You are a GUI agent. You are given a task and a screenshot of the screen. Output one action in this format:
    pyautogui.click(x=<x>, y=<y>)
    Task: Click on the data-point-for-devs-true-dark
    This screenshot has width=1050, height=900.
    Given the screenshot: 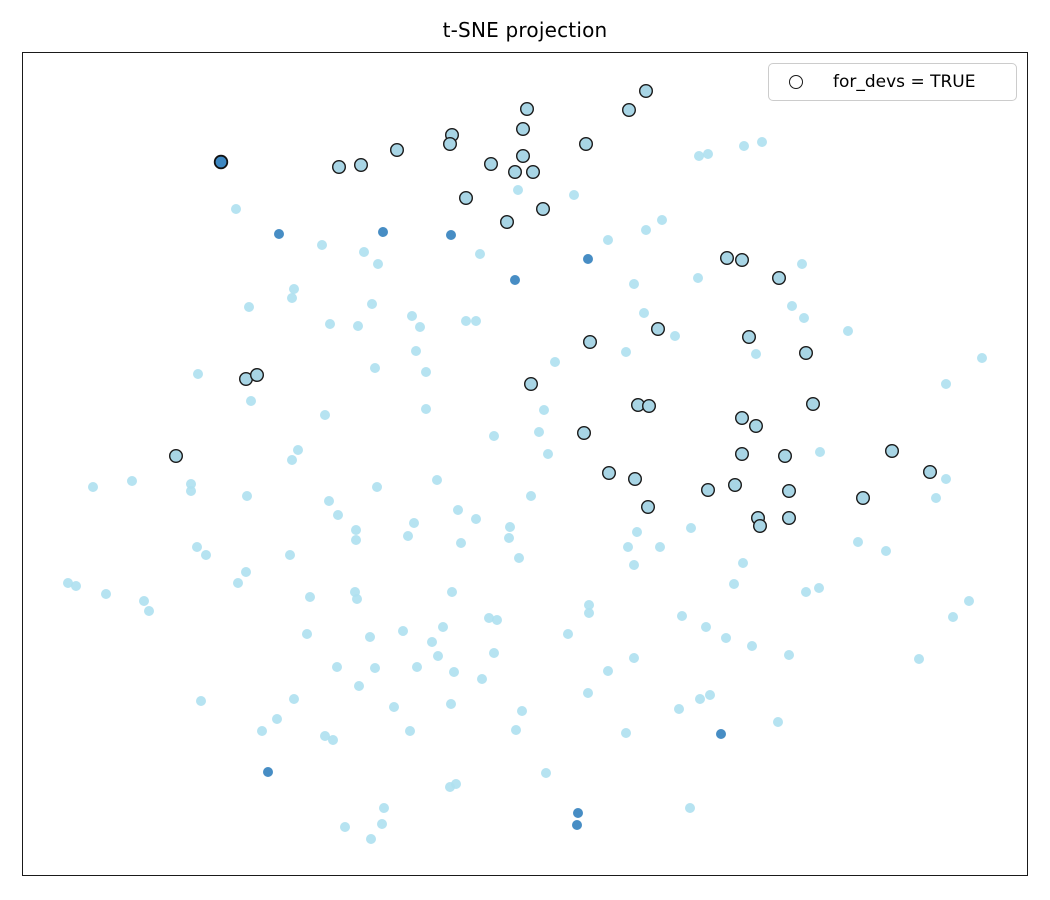 What is the action you would take?
    pyautogui.click(x=221, y=162)
    